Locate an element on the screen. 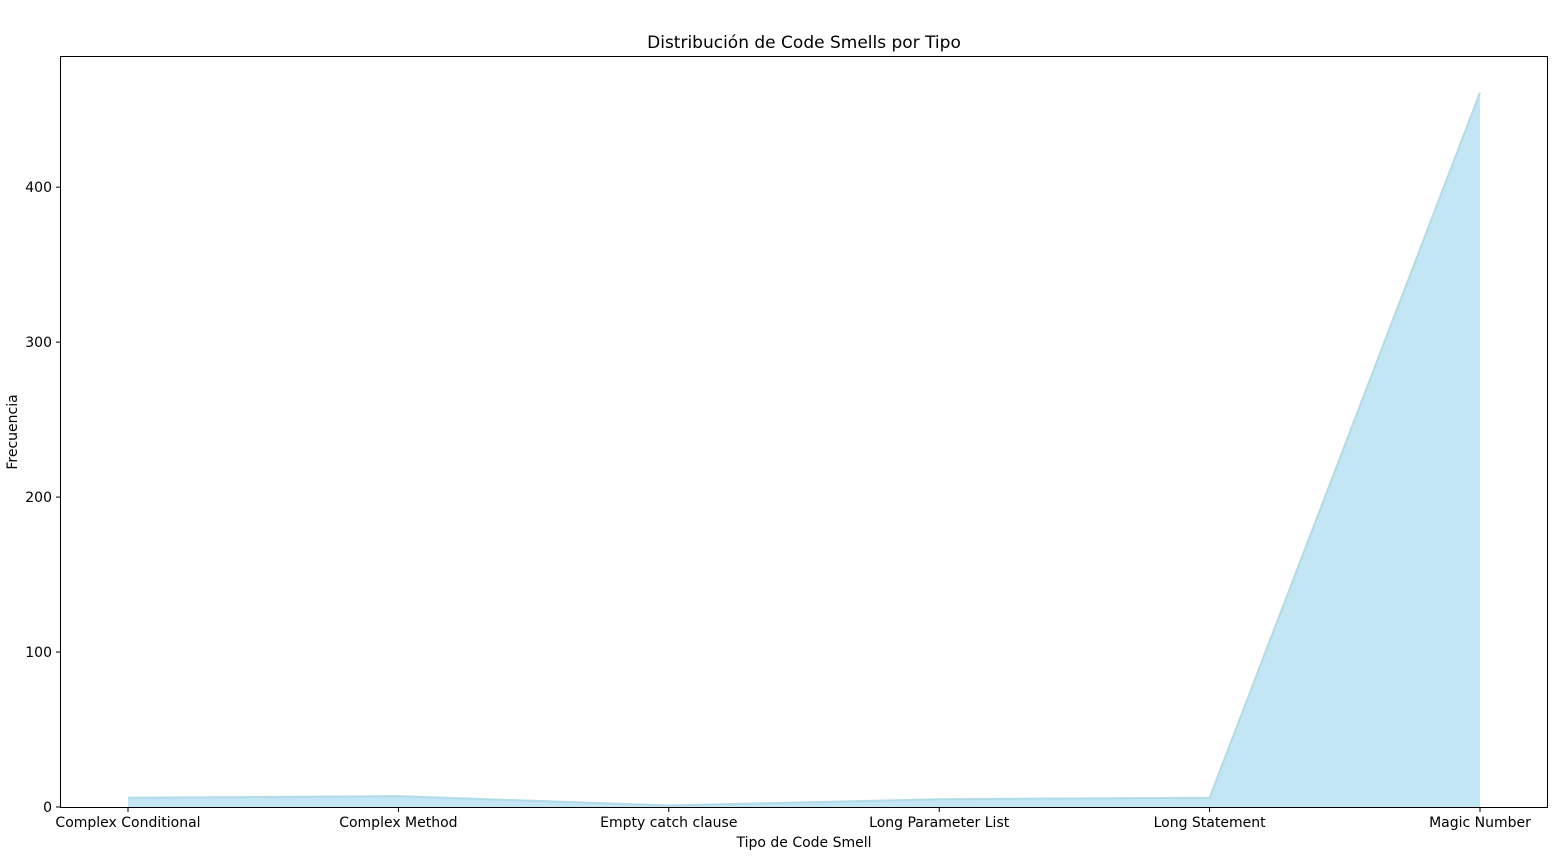 The width and height of the screenshot is (1557, 857). chart-title: Distribución de Code Smells por Tipo is located at coordinates (804, 43).